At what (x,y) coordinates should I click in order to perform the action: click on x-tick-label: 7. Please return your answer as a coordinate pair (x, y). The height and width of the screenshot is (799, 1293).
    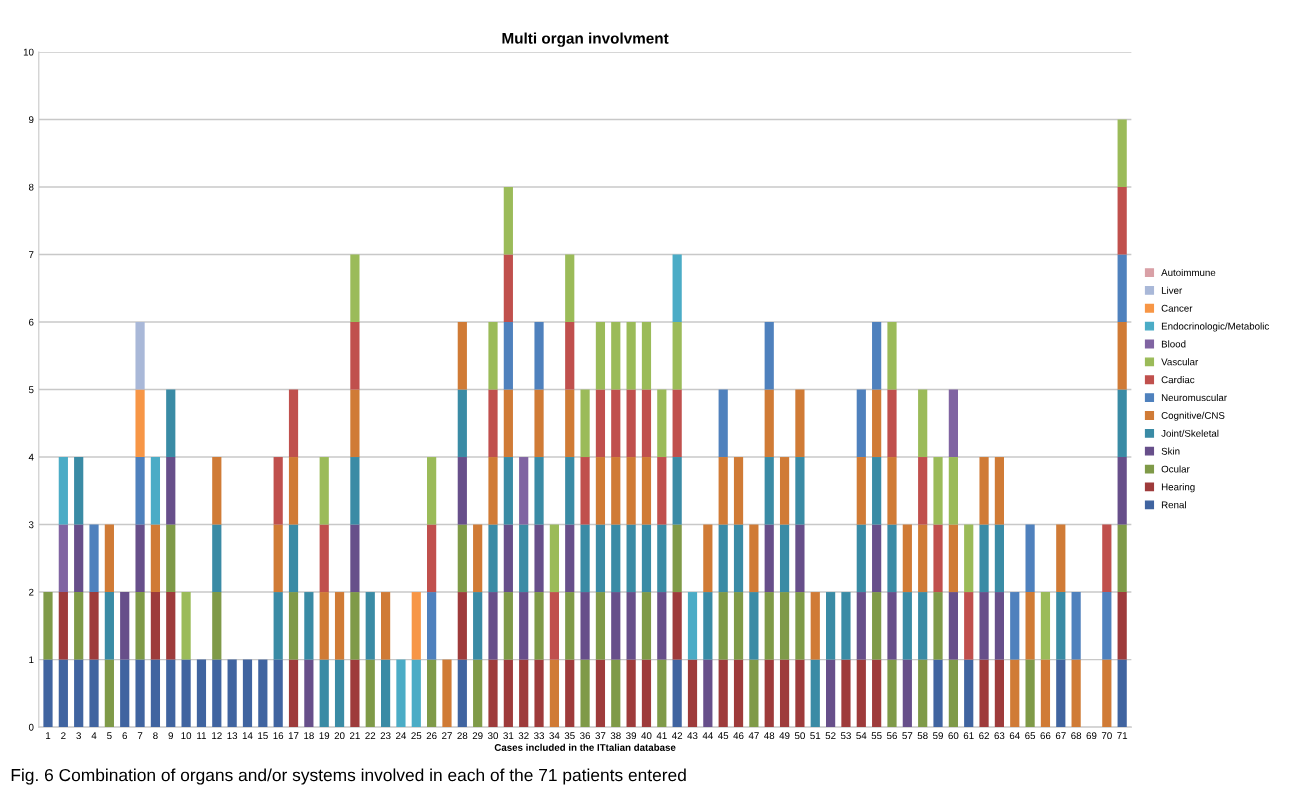
    Looking at the image, I should click on (140, 735).